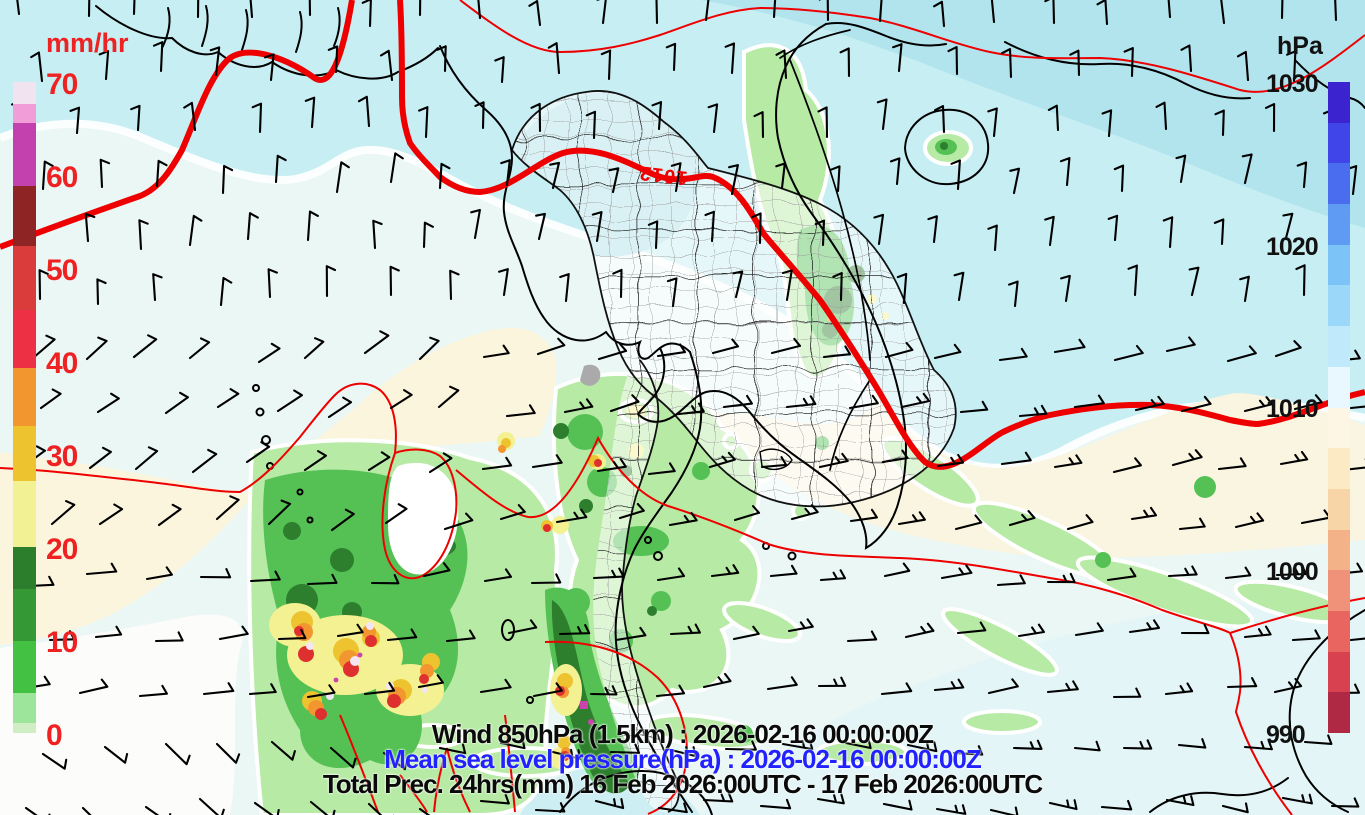  Describe the element at coordinates (1300, 46) in the screenshot. I see `pressure-scale-title: hPa` at that location.